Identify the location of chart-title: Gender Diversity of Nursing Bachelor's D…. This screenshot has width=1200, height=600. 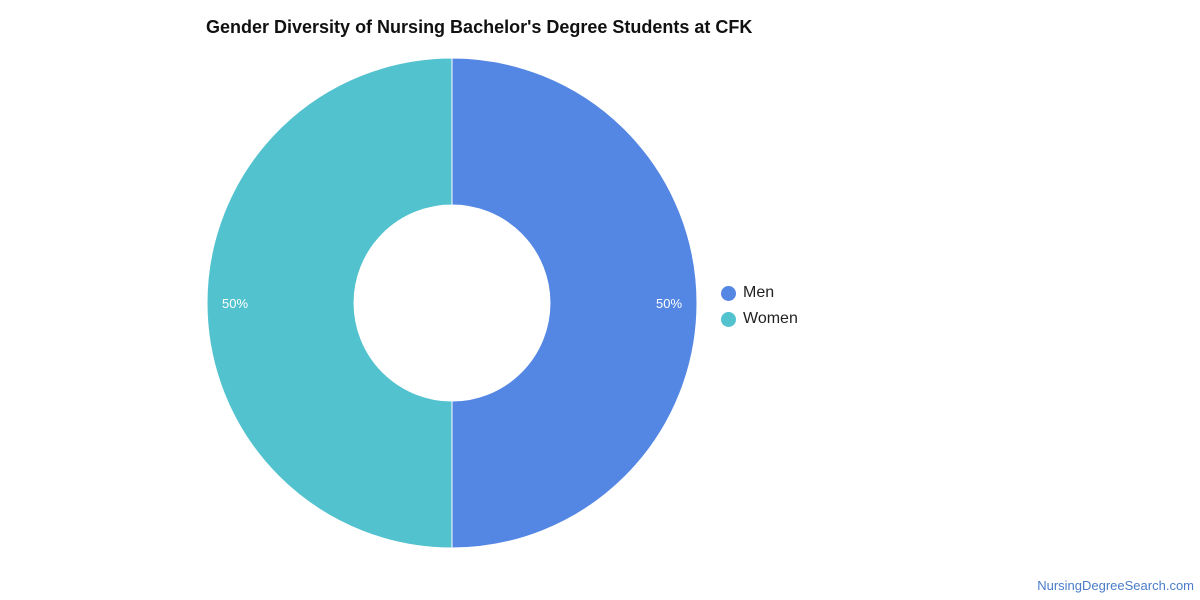
(479, 27).